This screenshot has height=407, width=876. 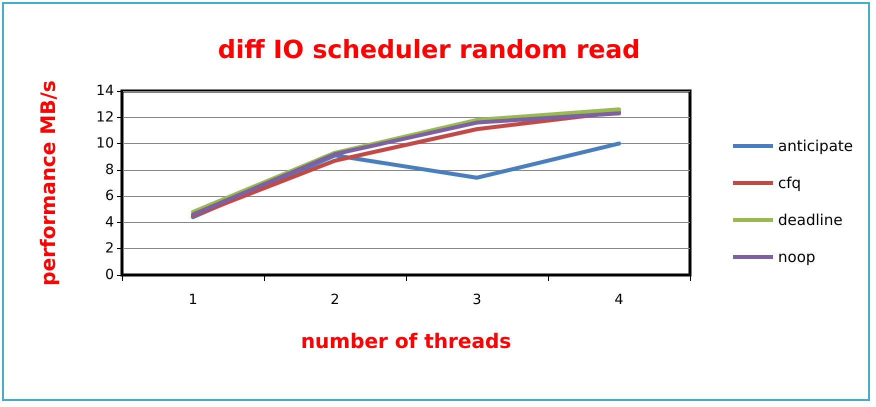 I want to click on chart-title: diff IO scheduler random read, so click(x=429, y=49).